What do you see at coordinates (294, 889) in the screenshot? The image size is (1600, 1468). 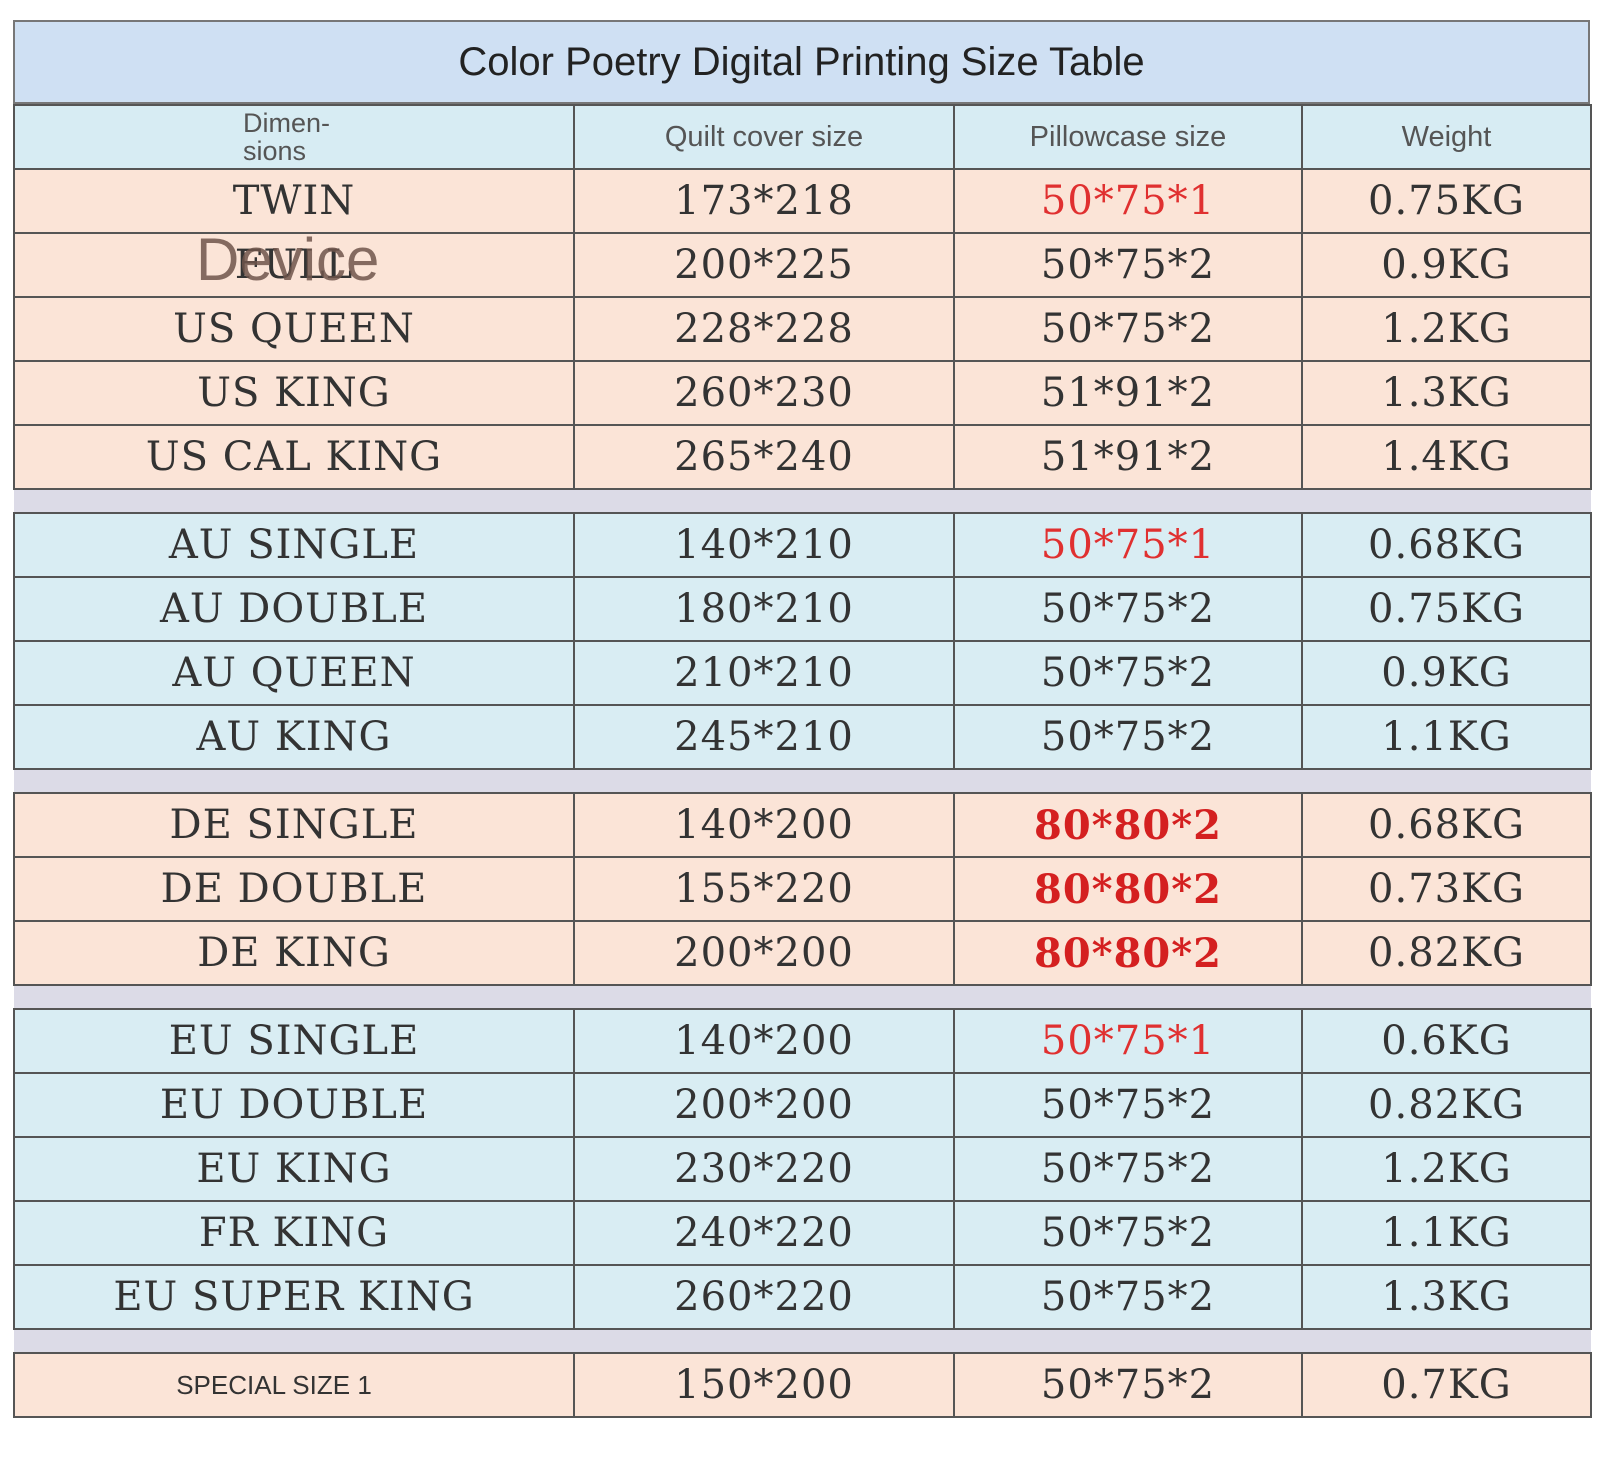 I see `dimension-cell: DE DOUBLE` at bounding box center [294, 889].